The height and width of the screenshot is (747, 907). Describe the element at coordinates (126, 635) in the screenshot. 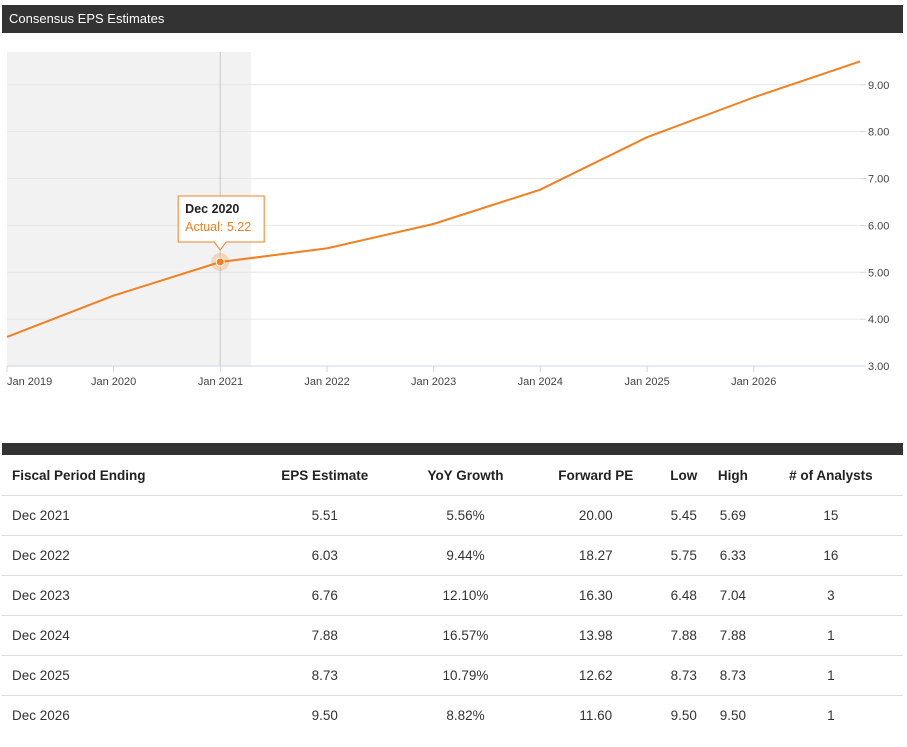

I see `cell-fiscal-period: Dec 2024` at that location.